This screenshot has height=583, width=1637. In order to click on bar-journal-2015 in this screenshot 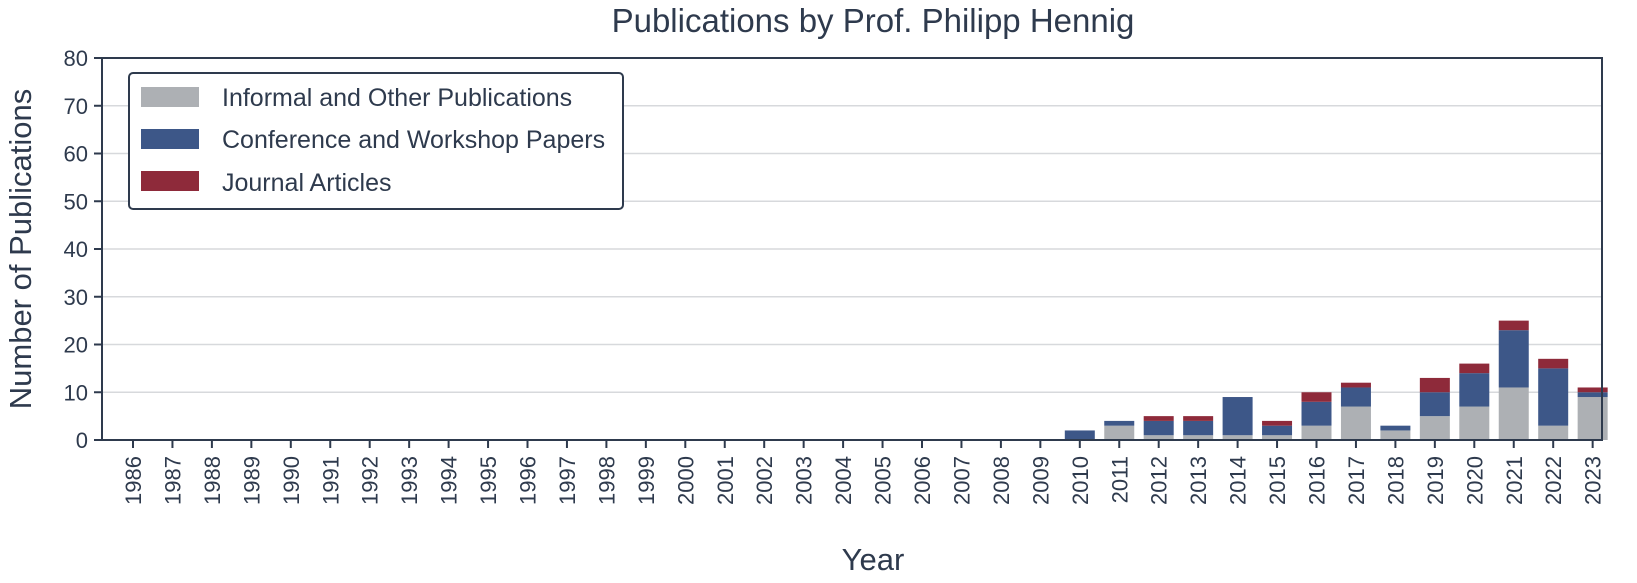, I will do `click(1277, 423)`.